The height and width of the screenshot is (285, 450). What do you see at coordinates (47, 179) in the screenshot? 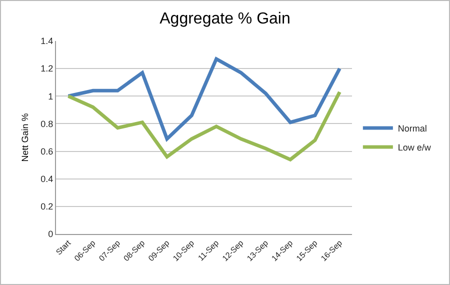
I see `y-tick-label: 0.4` at bounding box center [47, 179].